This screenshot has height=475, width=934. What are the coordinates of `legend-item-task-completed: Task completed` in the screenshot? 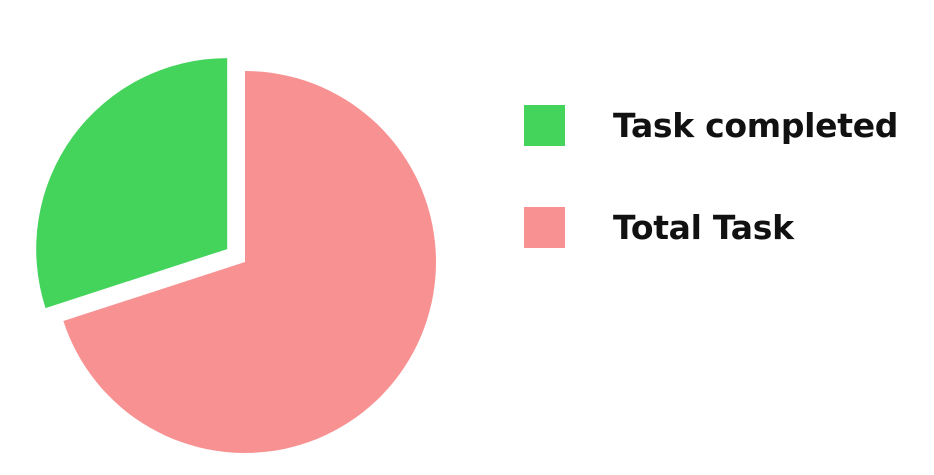 It's located at (711, 125).